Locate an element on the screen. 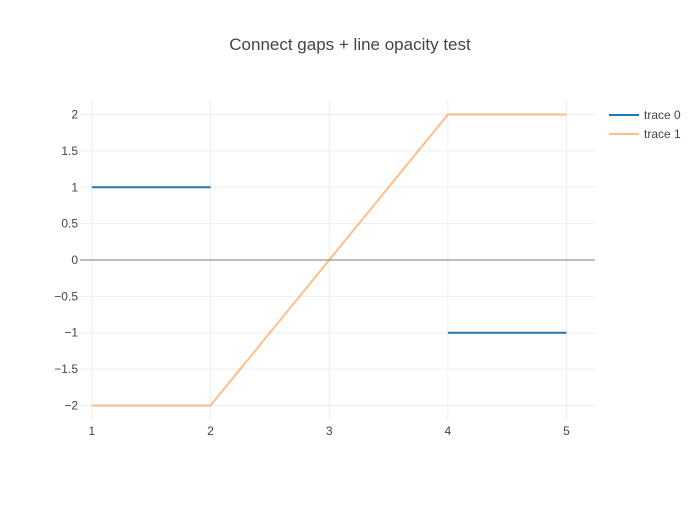 This screenshot has width=700, height=505. x-tick-label: 2 is located at coordinates (210, 431).